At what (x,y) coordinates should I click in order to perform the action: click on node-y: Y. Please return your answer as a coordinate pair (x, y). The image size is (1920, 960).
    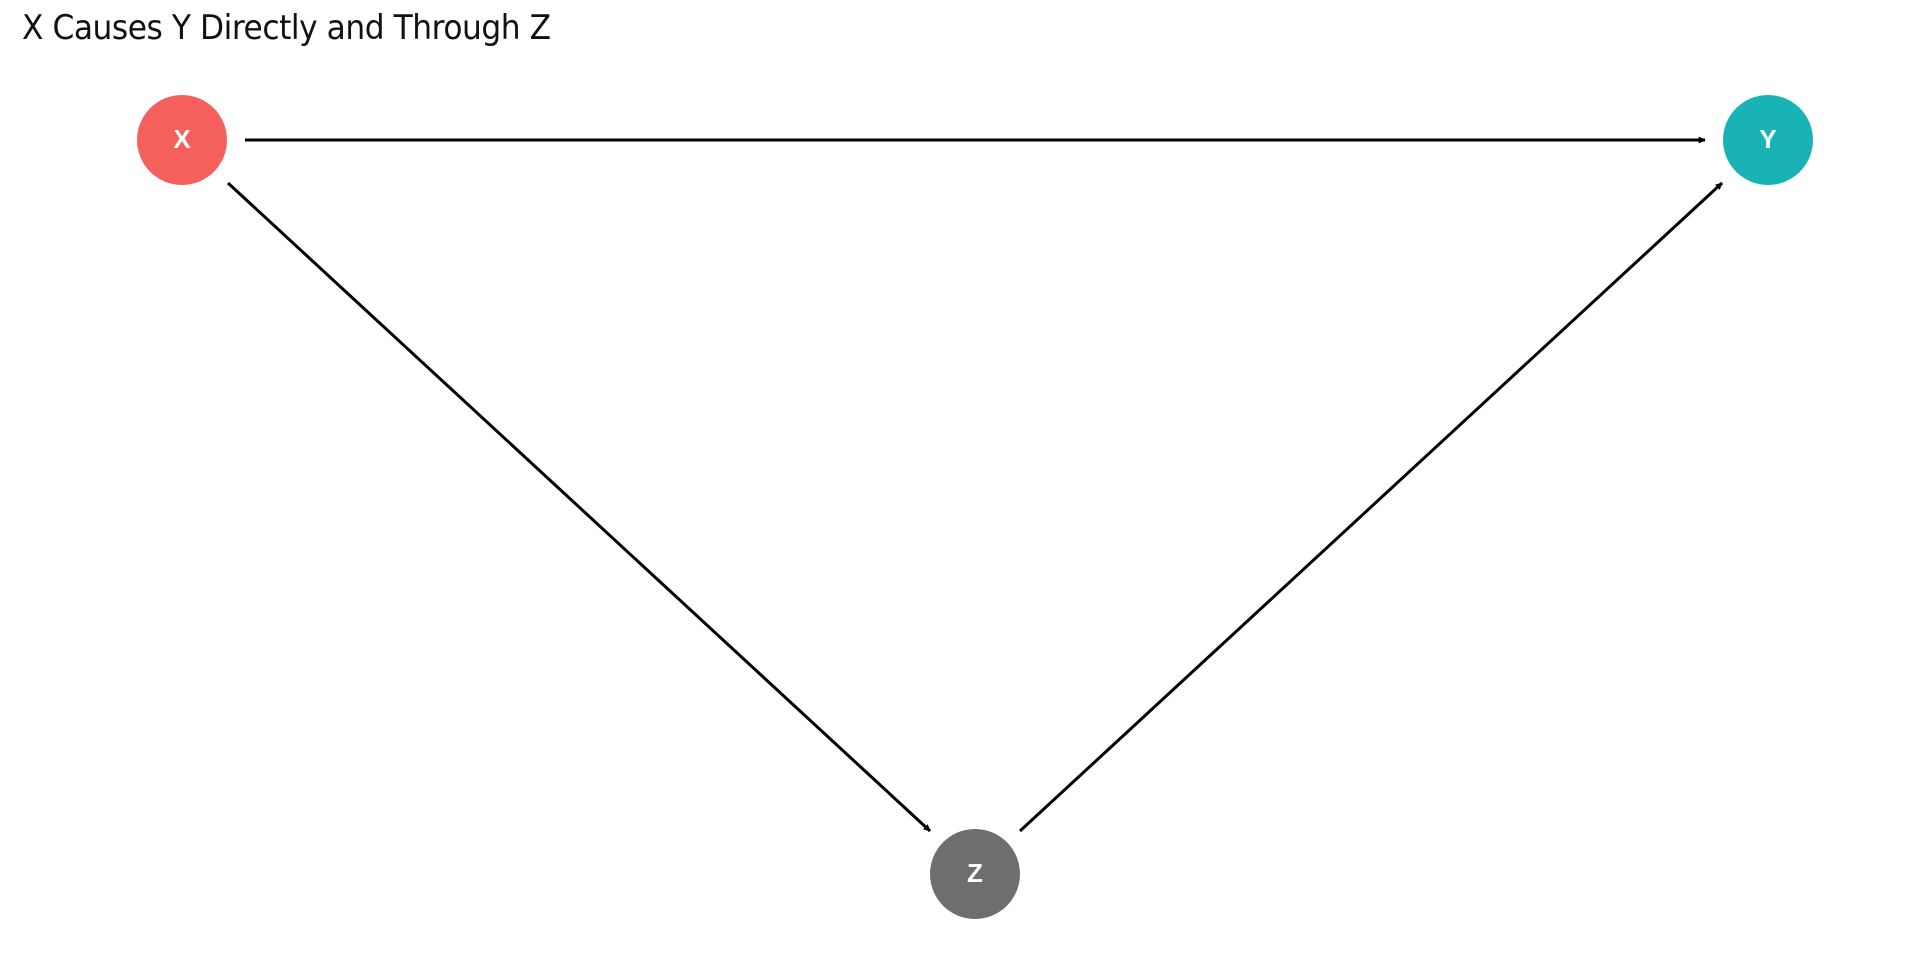
    Looking at the image, I should click on (1768, 140).